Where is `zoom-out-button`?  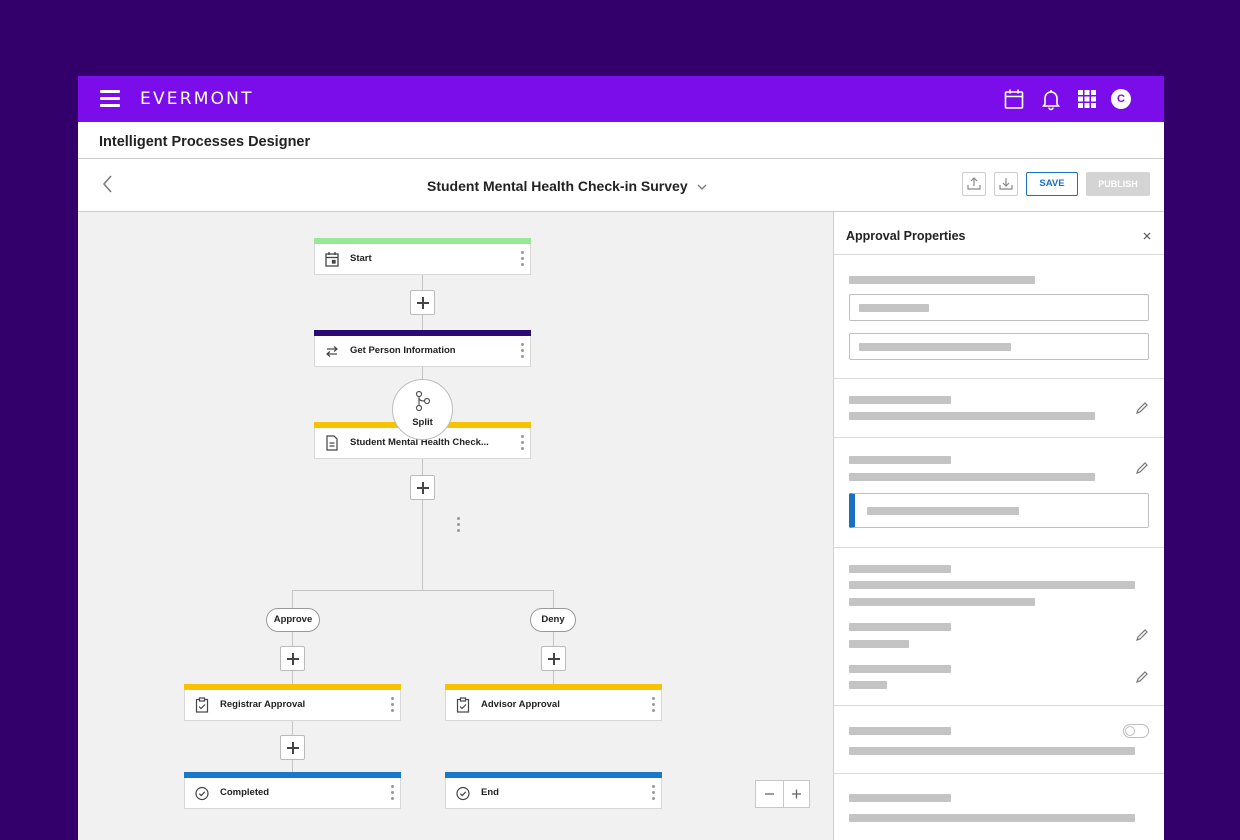 zoom-out-button is located at coordinates (769, 794).